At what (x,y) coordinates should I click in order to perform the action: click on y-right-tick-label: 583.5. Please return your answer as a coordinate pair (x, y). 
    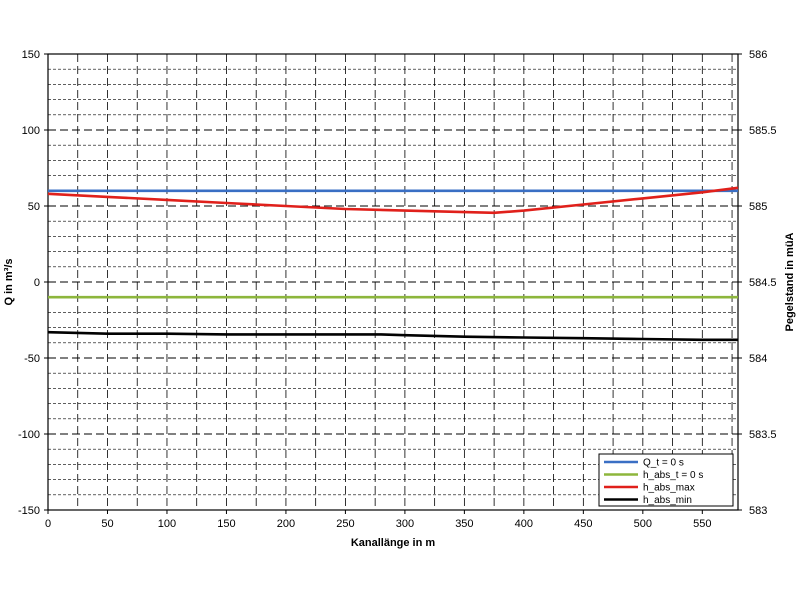
    Looking at the image, I should click on (763, 435).